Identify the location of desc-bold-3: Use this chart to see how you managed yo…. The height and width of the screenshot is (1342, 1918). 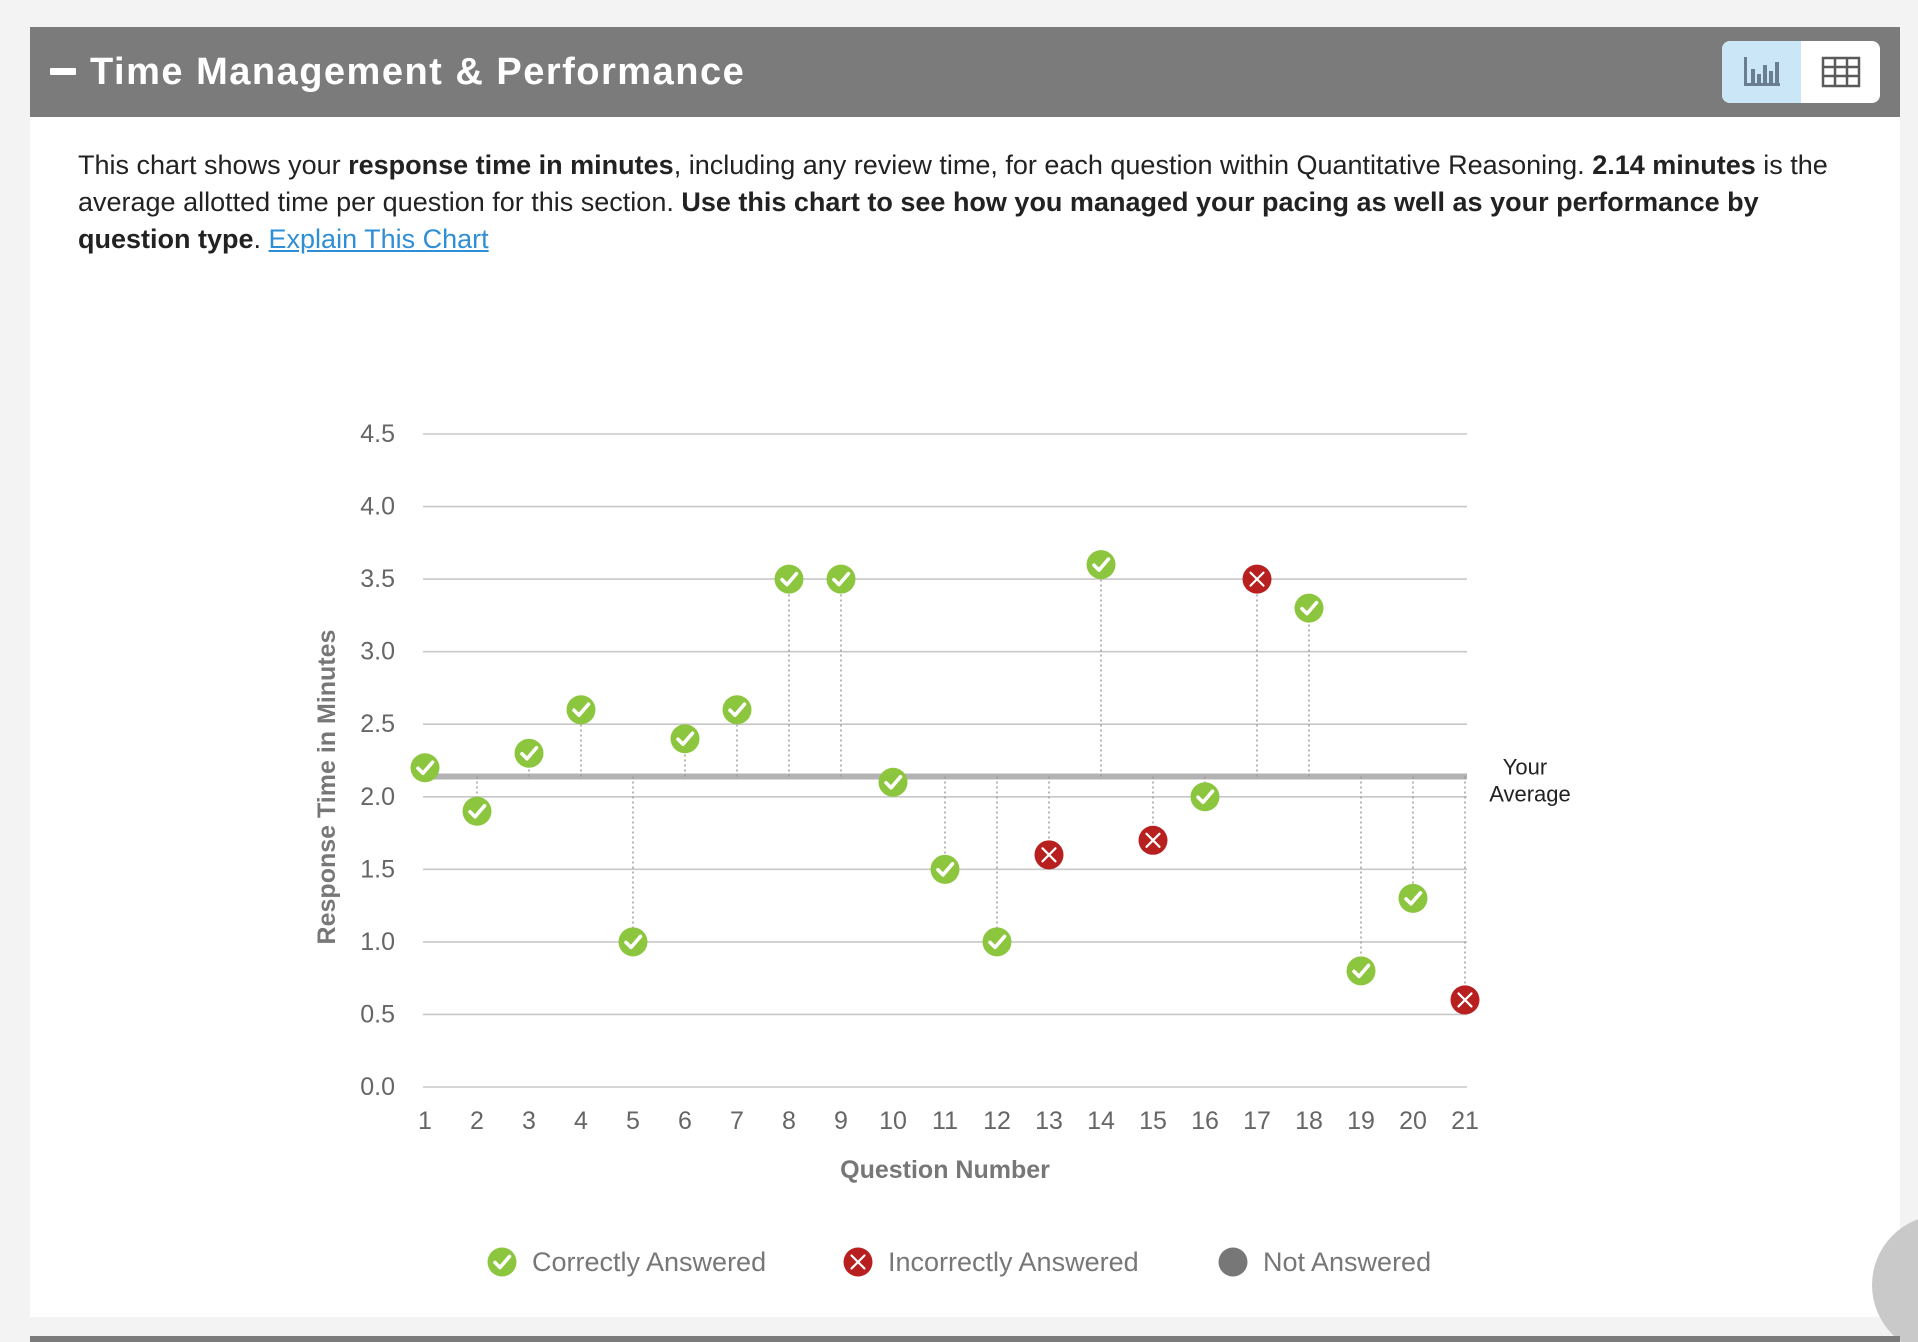
(918, 220).